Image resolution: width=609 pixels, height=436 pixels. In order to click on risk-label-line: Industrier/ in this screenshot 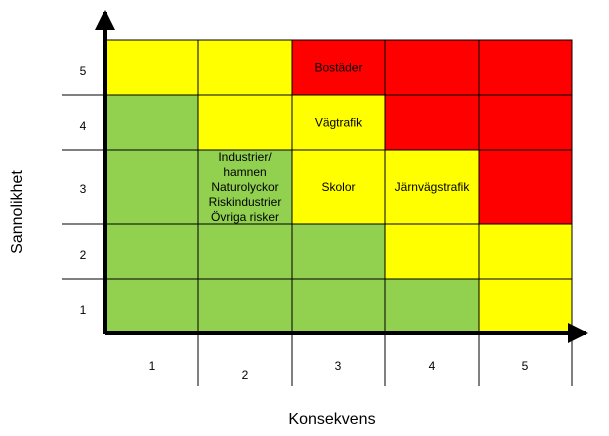, I will do `click(245, 157)`.